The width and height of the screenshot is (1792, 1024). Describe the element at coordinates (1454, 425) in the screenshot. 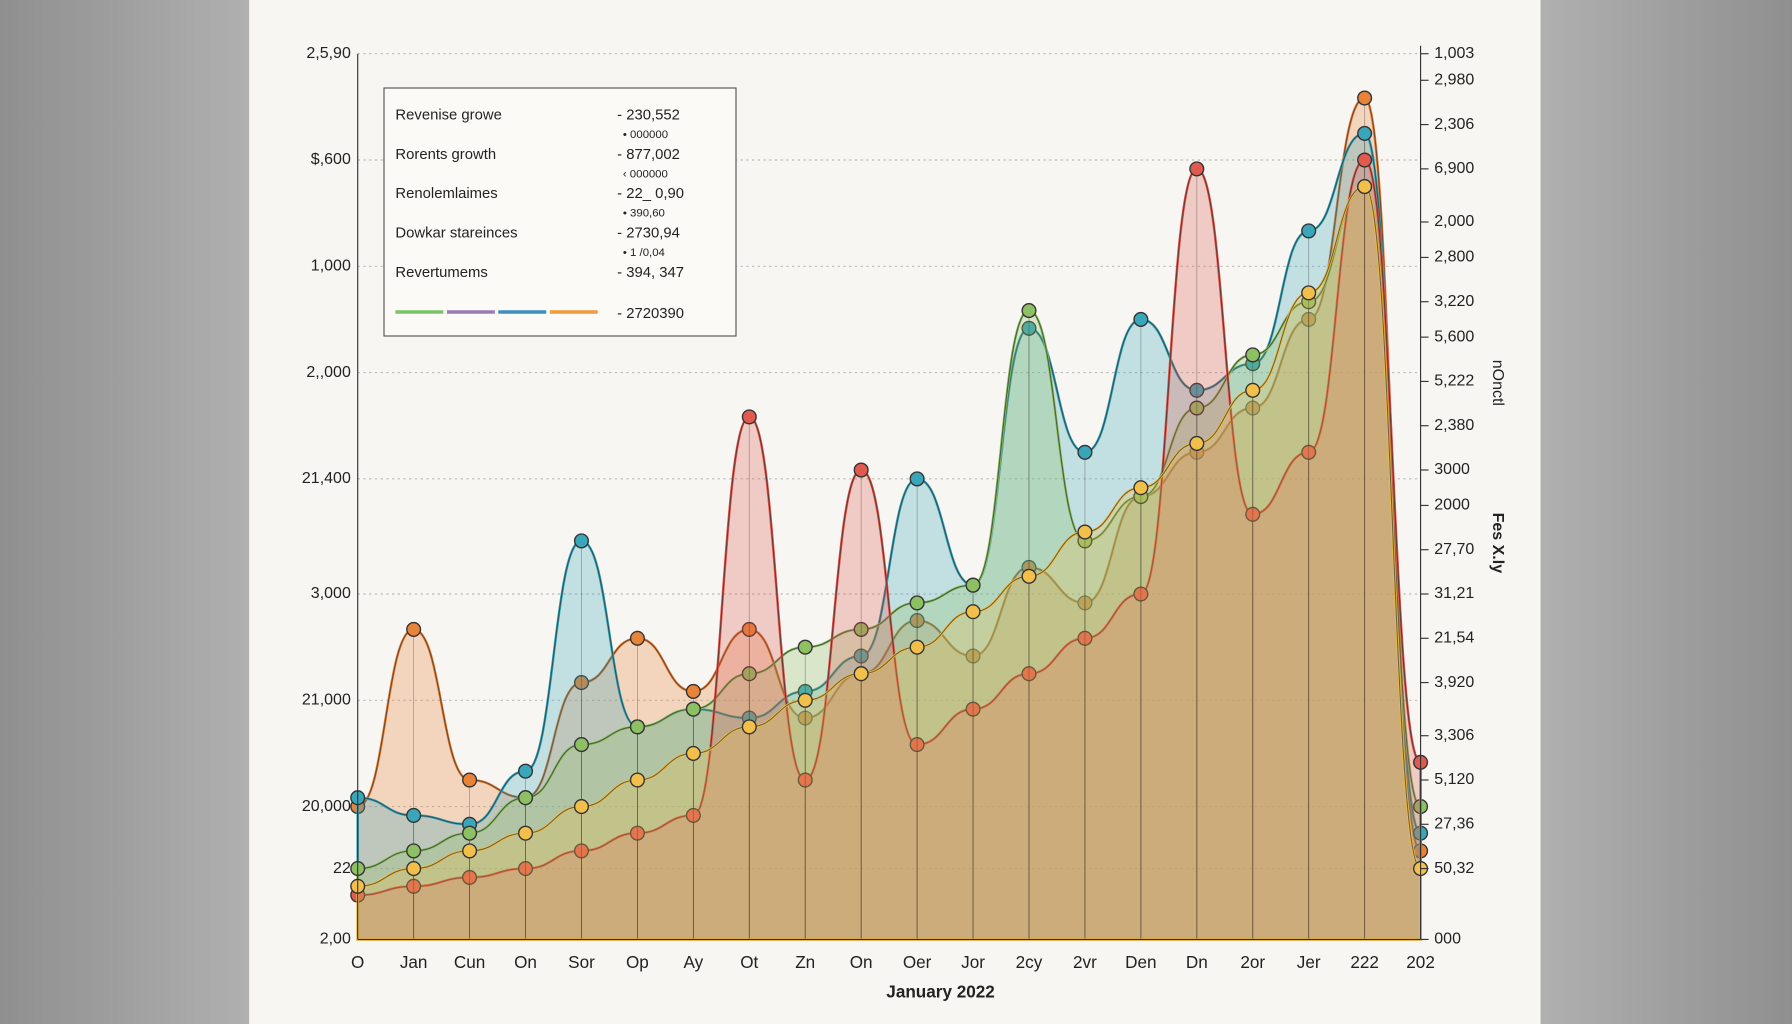

I see `y2-tick-label: 2,380` at that location.